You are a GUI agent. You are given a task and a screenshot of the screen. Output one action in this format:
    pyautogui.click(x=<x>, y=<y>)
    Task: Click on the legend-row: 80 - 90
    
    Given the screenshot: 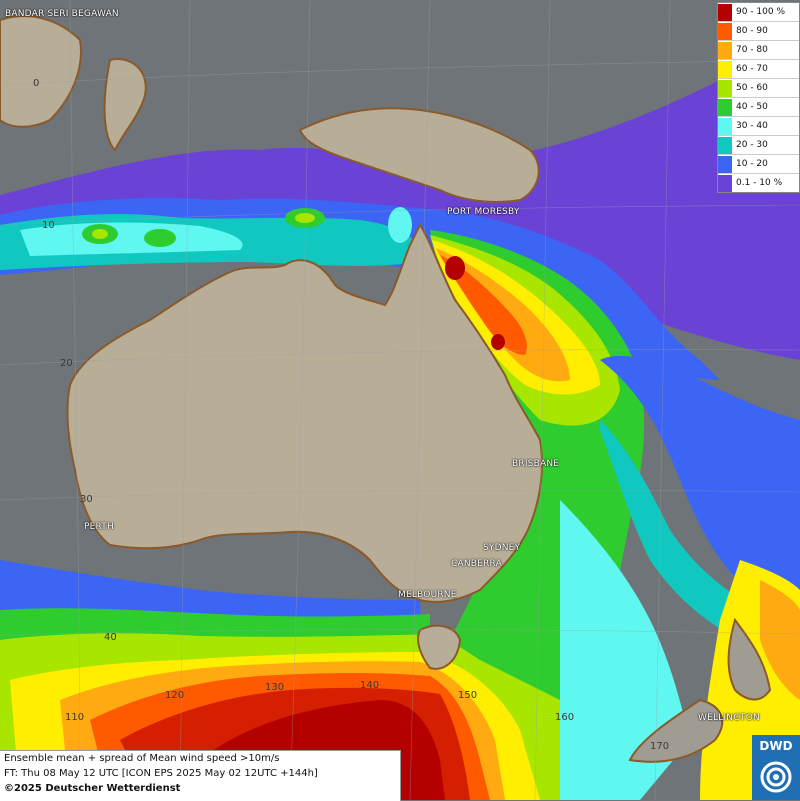 What is the action you would take?
    pyautogui.click(x=758, y=31)
    